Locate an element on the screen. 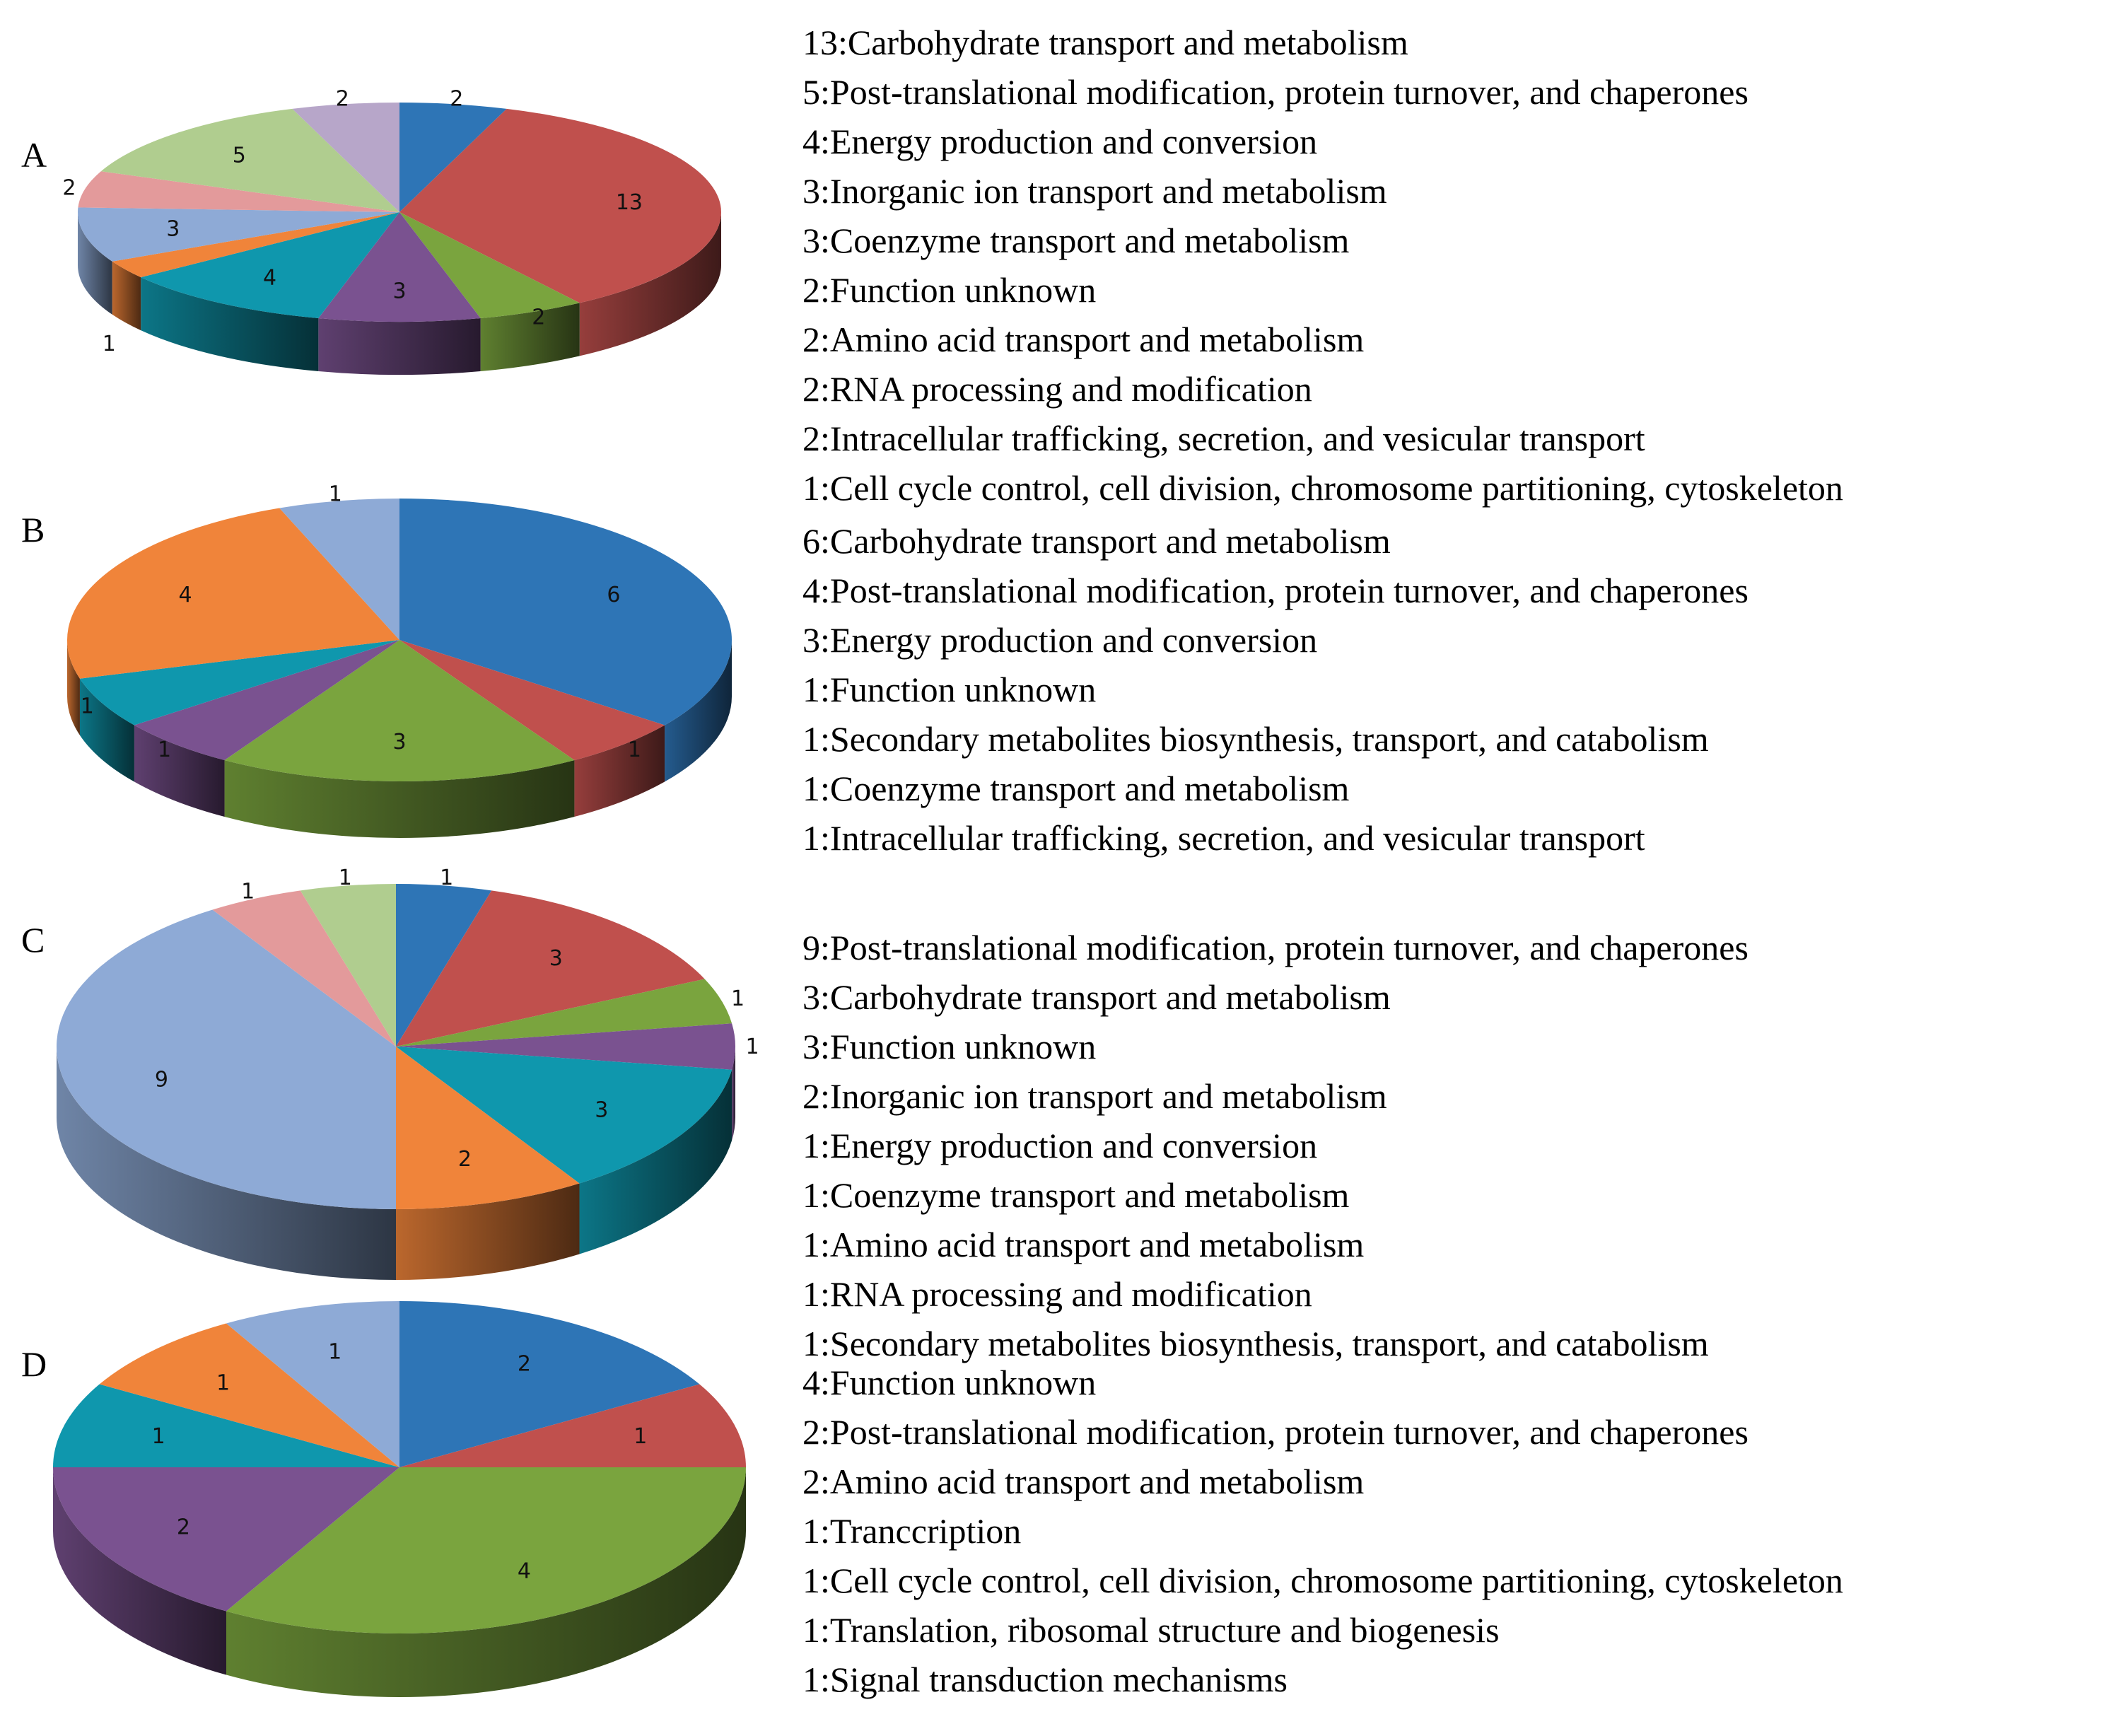 The height and width of the screenshot is (1736, 2119). pie-chart: 6 1 3 1 1 4 1 is located at coordinates (399, 660).